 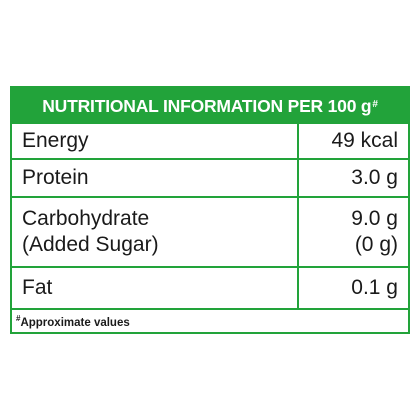 I want to click on nutrition-header: NUTRITIONAL INFORMATION PER 100 g #, so click(x=210, y=106).